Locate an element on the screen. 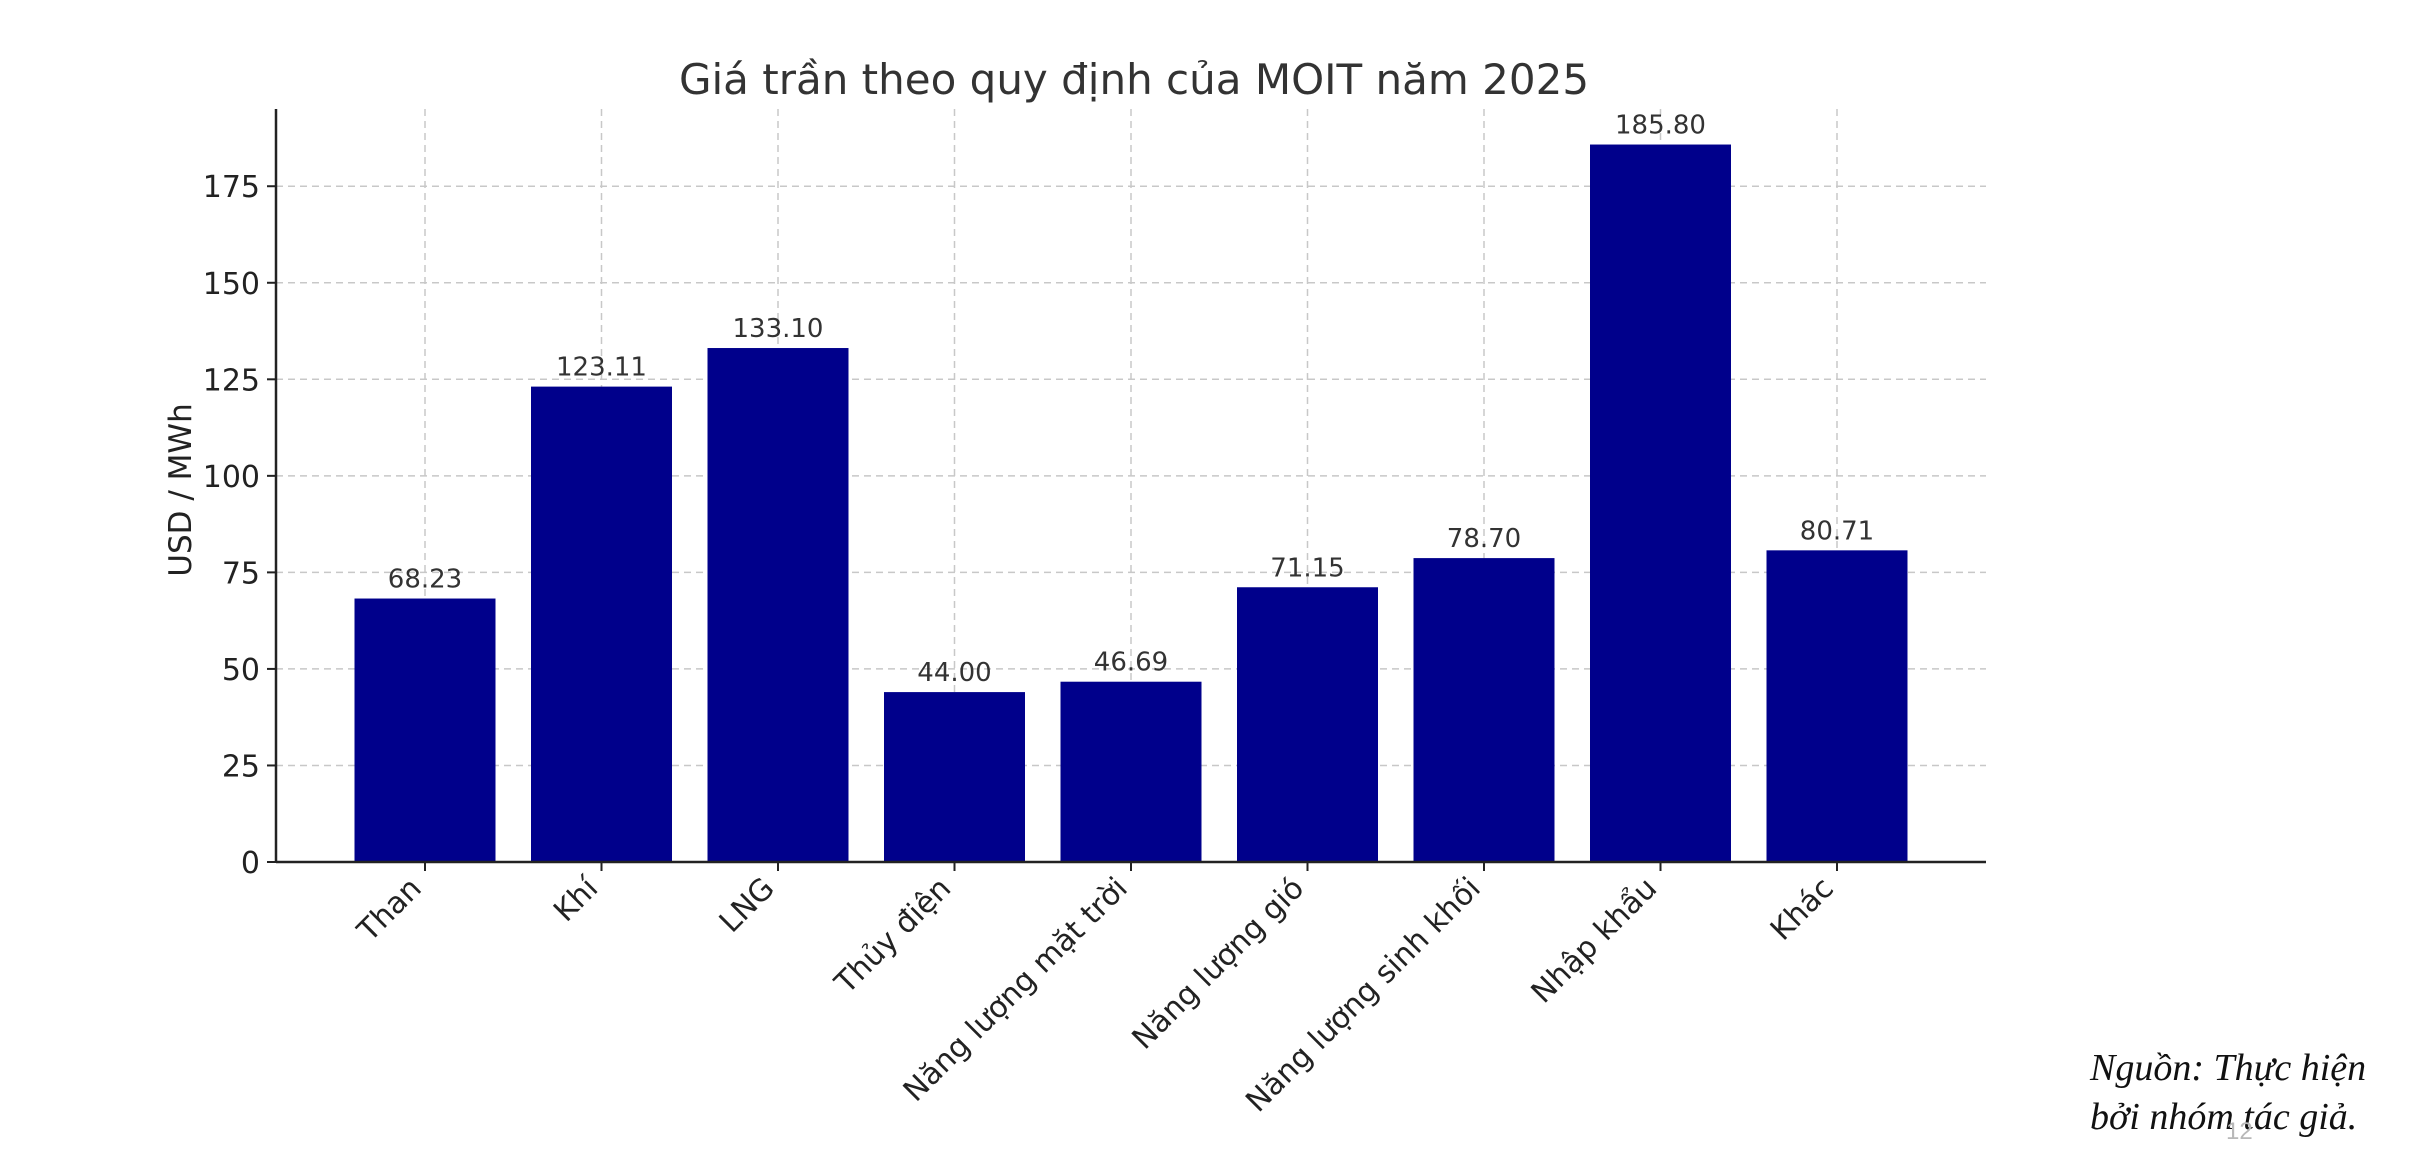 This screenshot has width=2422, height=1164. data-label: 80.71 is located at coordinates (1837, 531).